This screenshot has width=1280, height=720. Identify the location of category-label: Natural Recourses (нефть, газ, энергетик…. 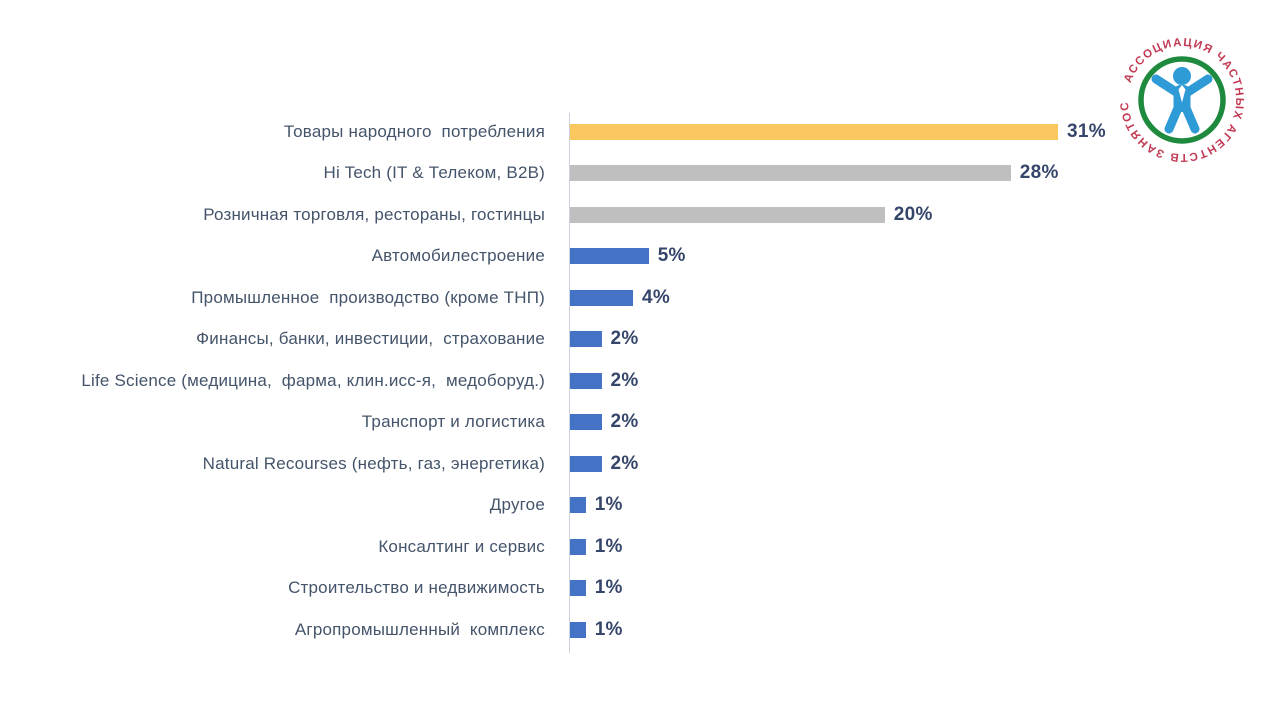
(373, 463).